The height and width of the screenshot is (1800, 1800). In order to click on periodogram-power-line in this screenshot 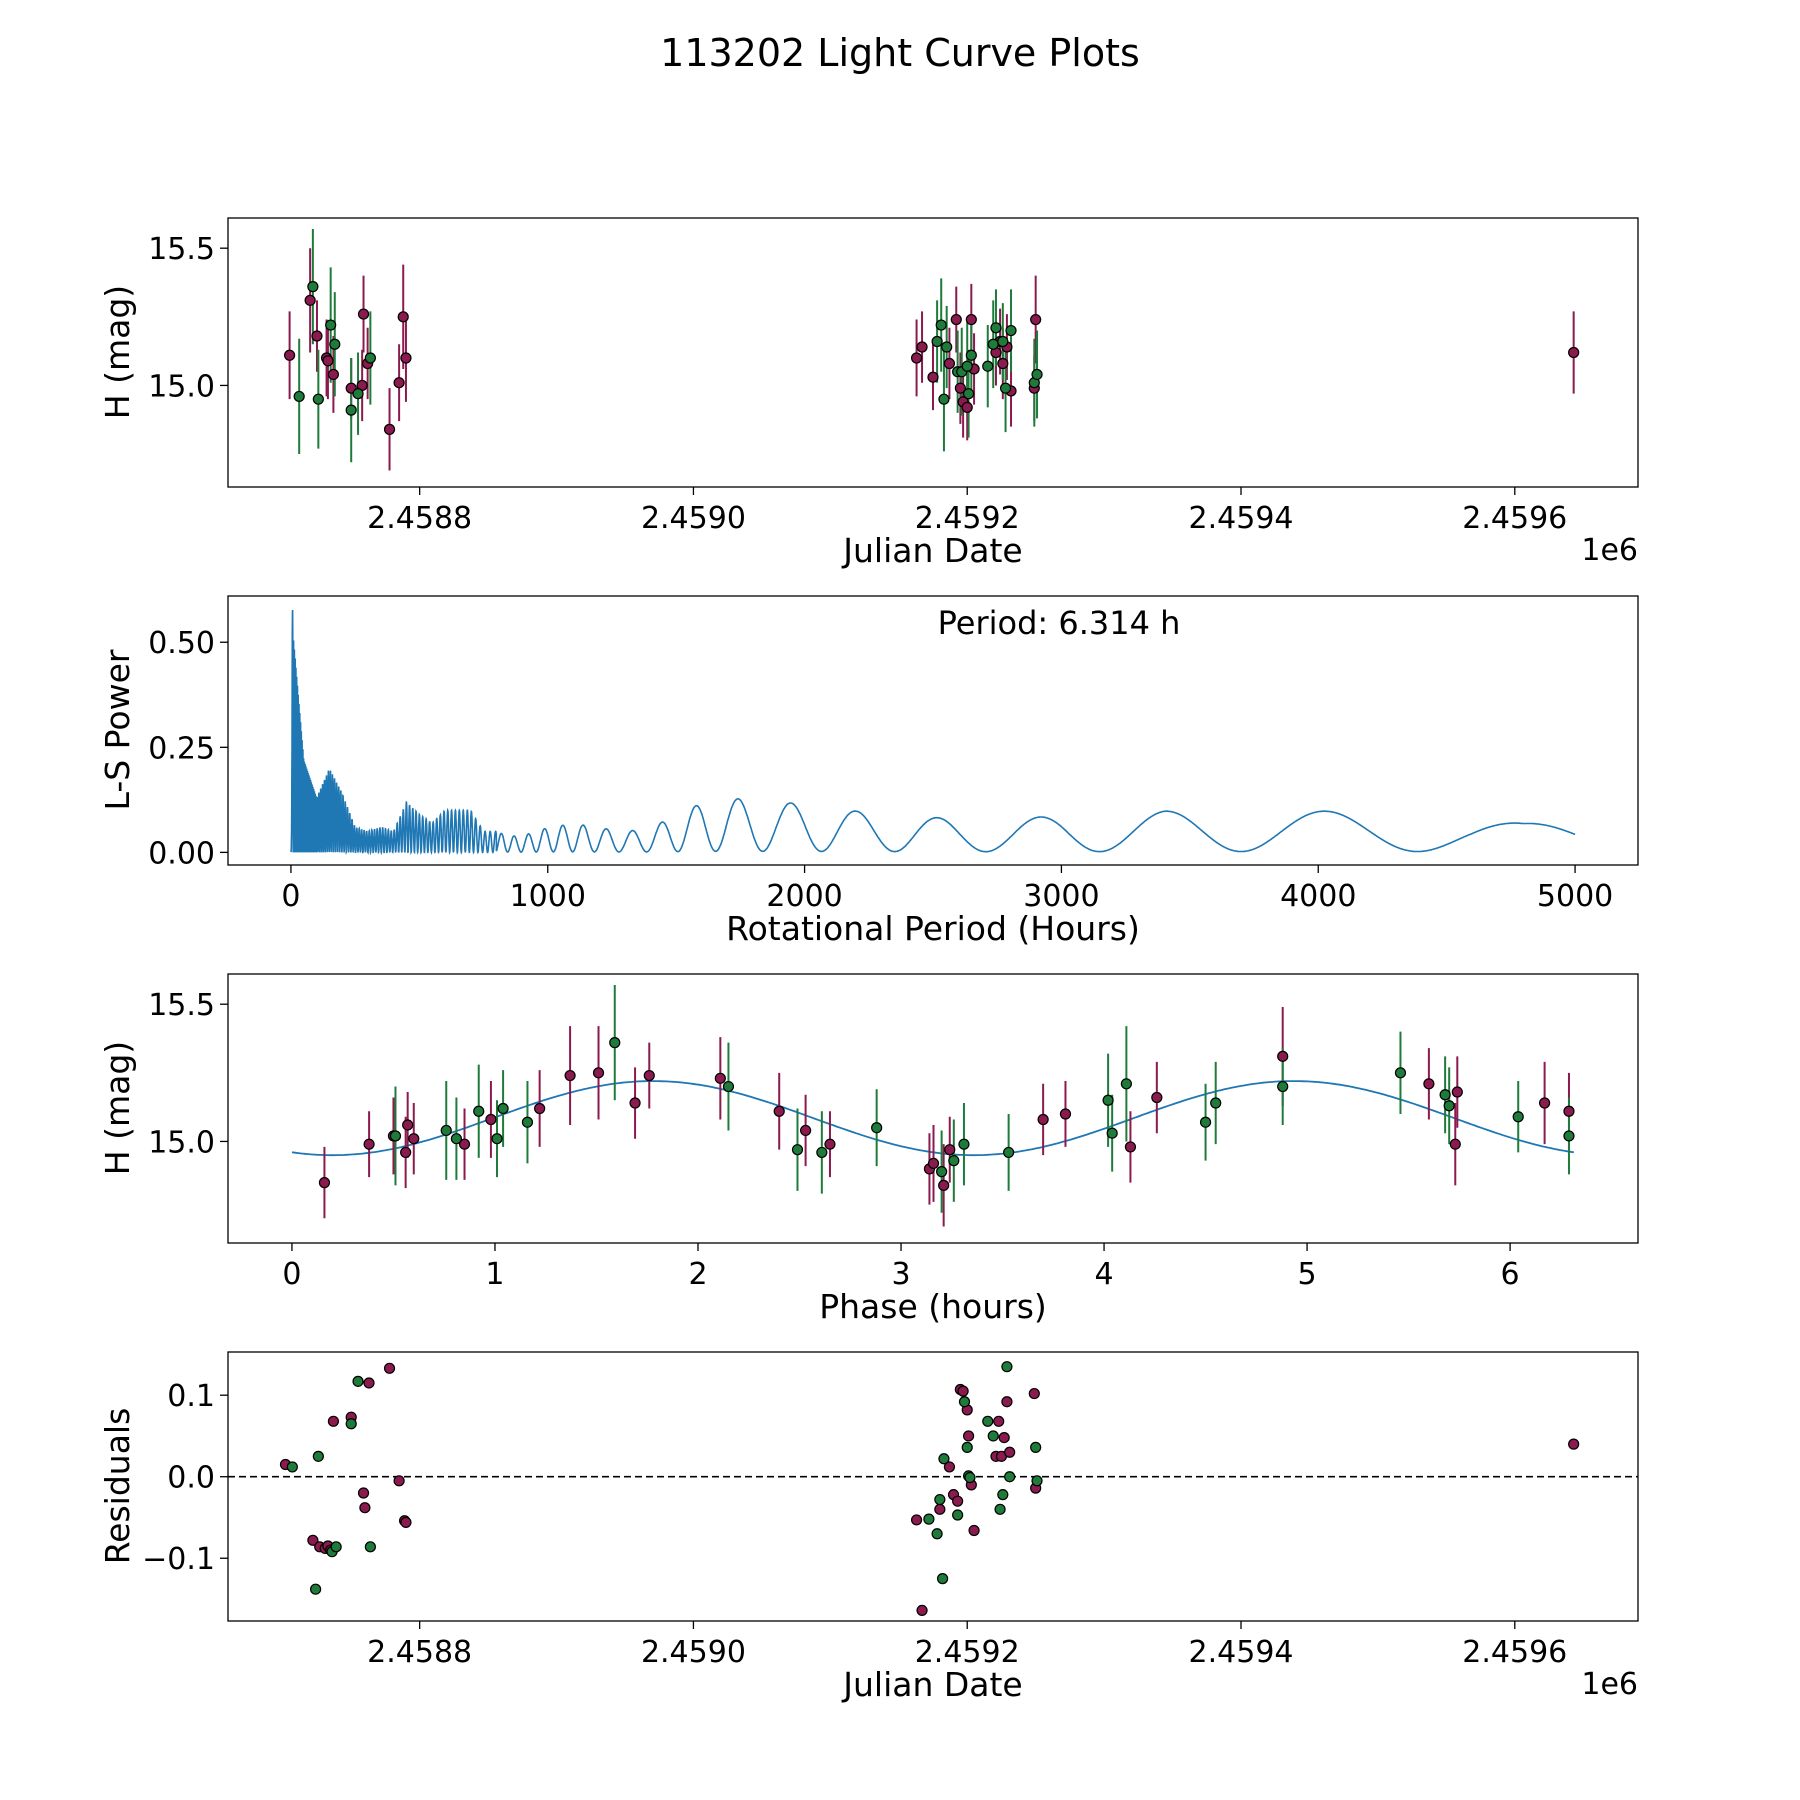, I will do `click(933, 732)`.